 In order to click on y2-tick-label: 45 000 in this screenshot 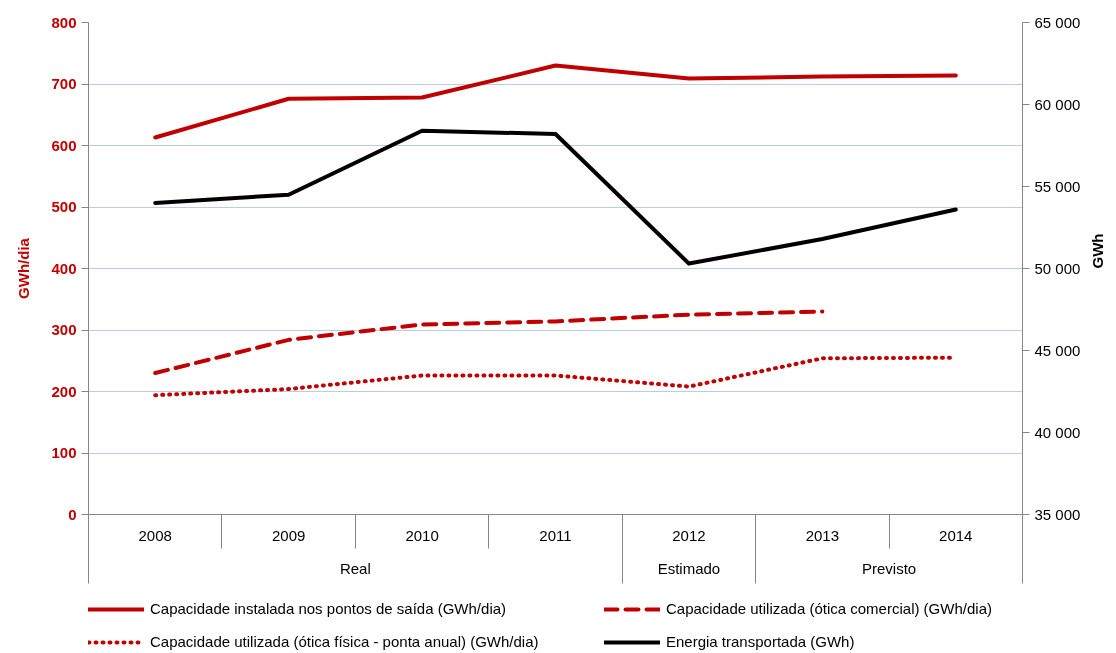, I will do `click(1057, 350)`.